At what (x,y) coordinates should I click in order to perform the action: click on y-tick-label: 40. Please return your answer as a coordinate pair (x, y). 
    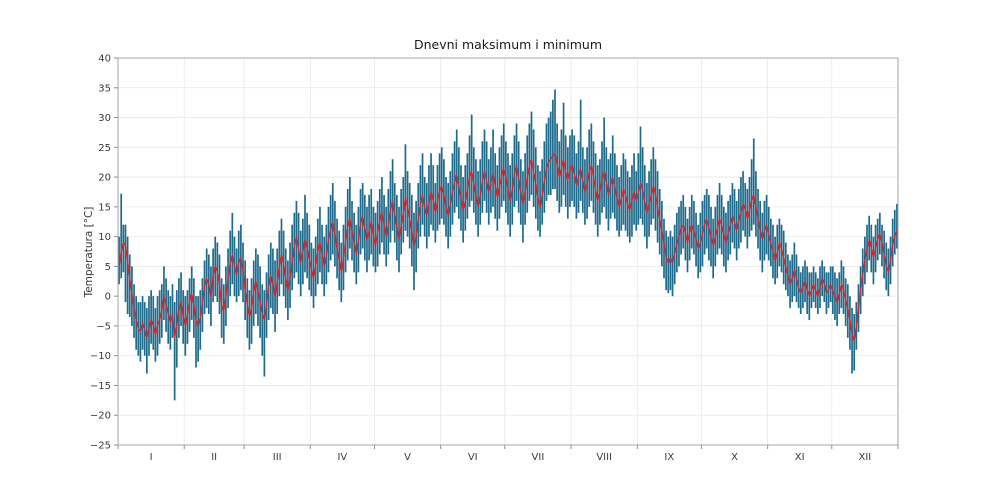
    Looking at the image, I should click on (104, 59).